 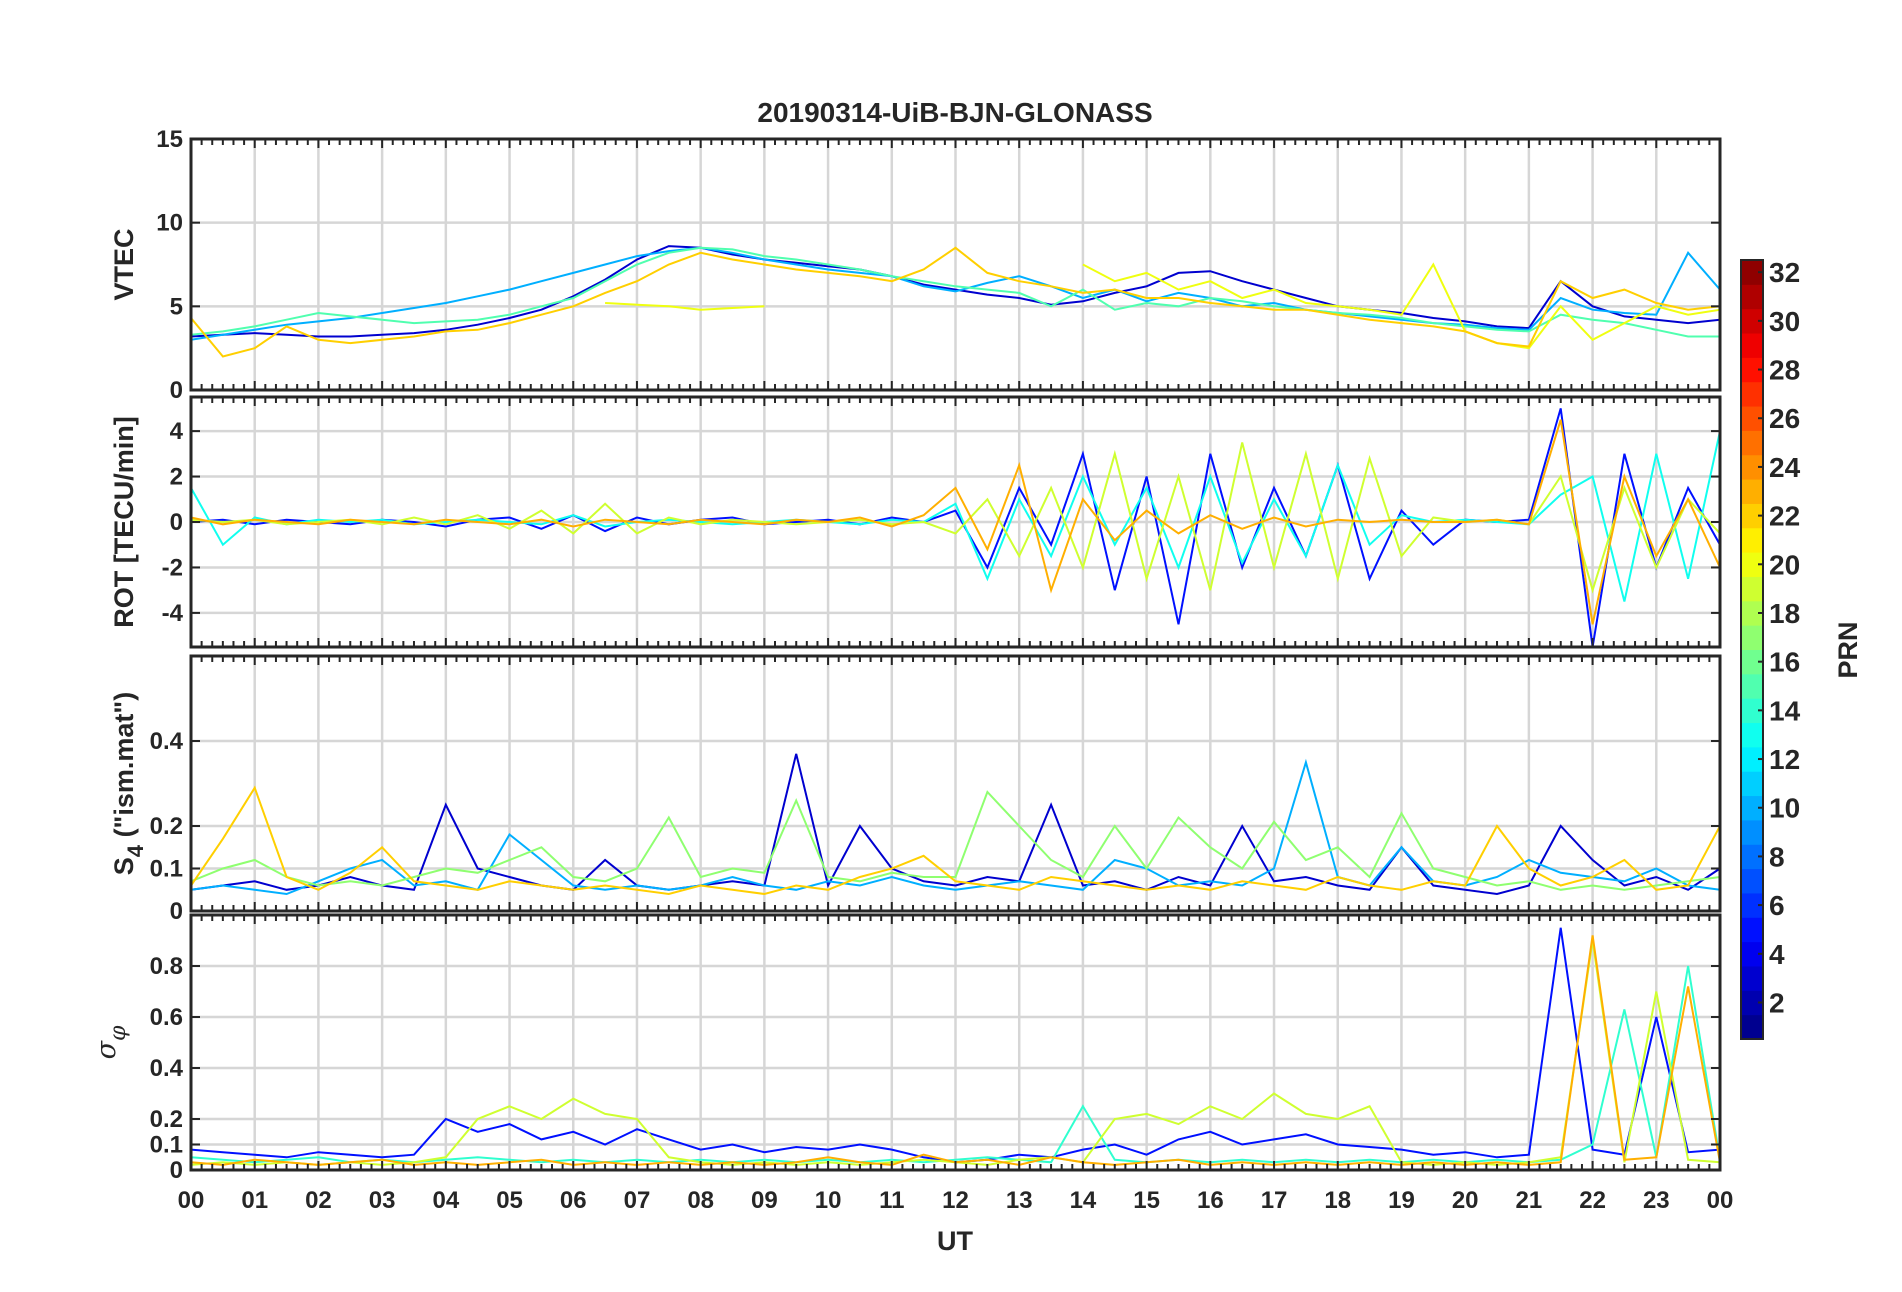 I want to click on x-tick-label: 13, so click(x=1019, y=1200).